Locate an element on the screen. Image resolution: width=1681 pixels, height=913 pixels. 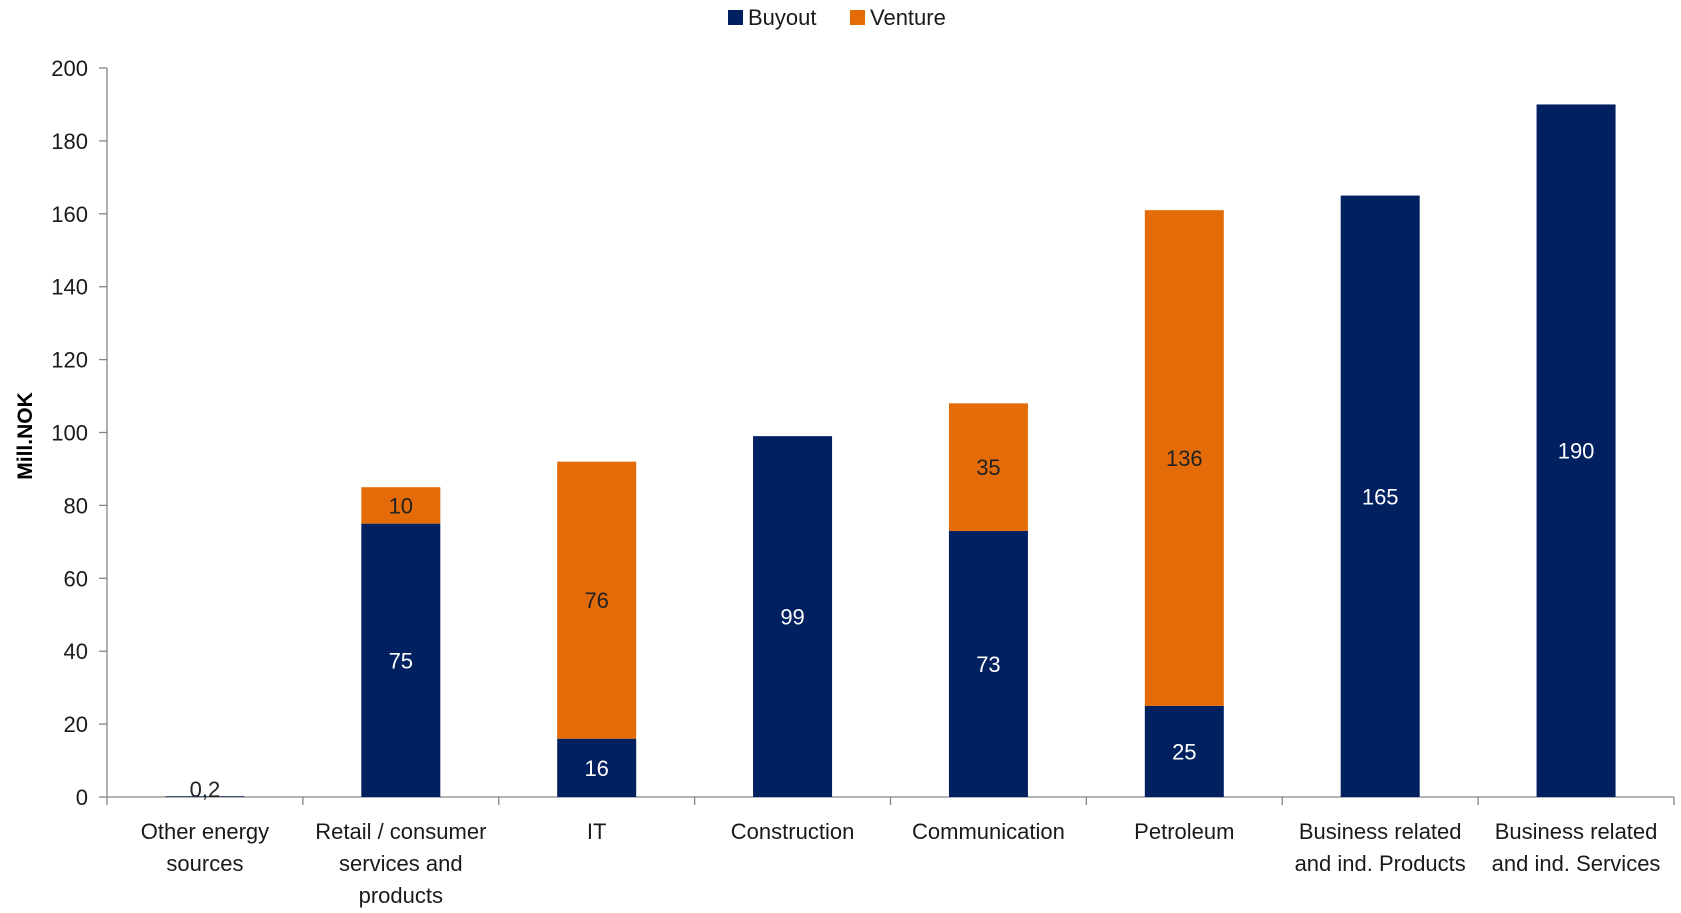
y-tick-label: 100 is located at coordinates (69, 433).